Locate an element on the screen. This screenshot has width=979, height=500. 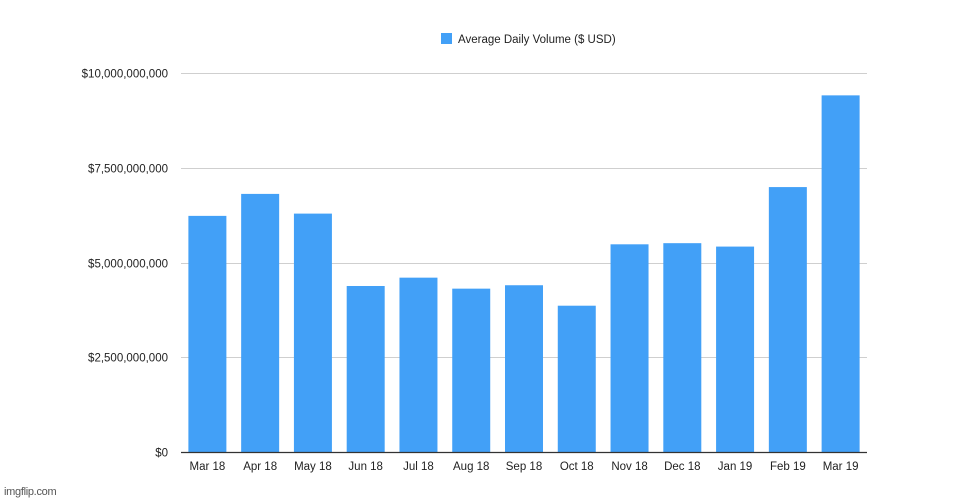
y-tick-label: $7,500,000,000 is located at coordinates (128, 170).